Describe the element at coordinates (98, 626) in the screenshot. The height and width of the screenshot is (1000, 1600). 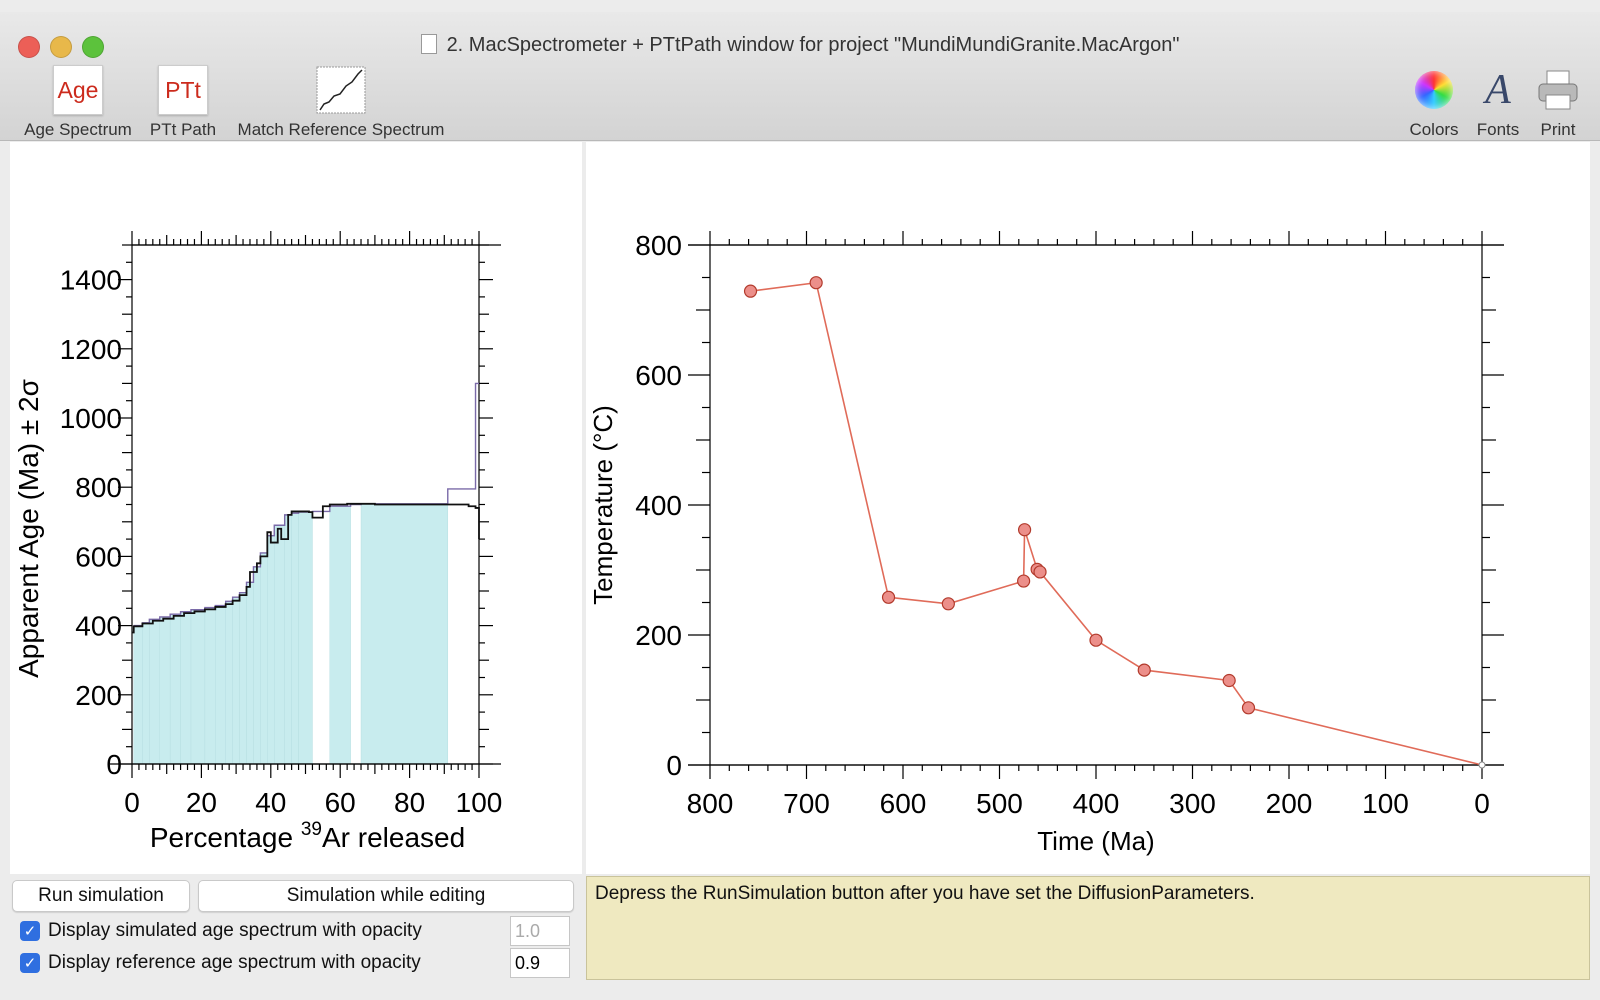
I see `y-tick-label: 400` at that location.